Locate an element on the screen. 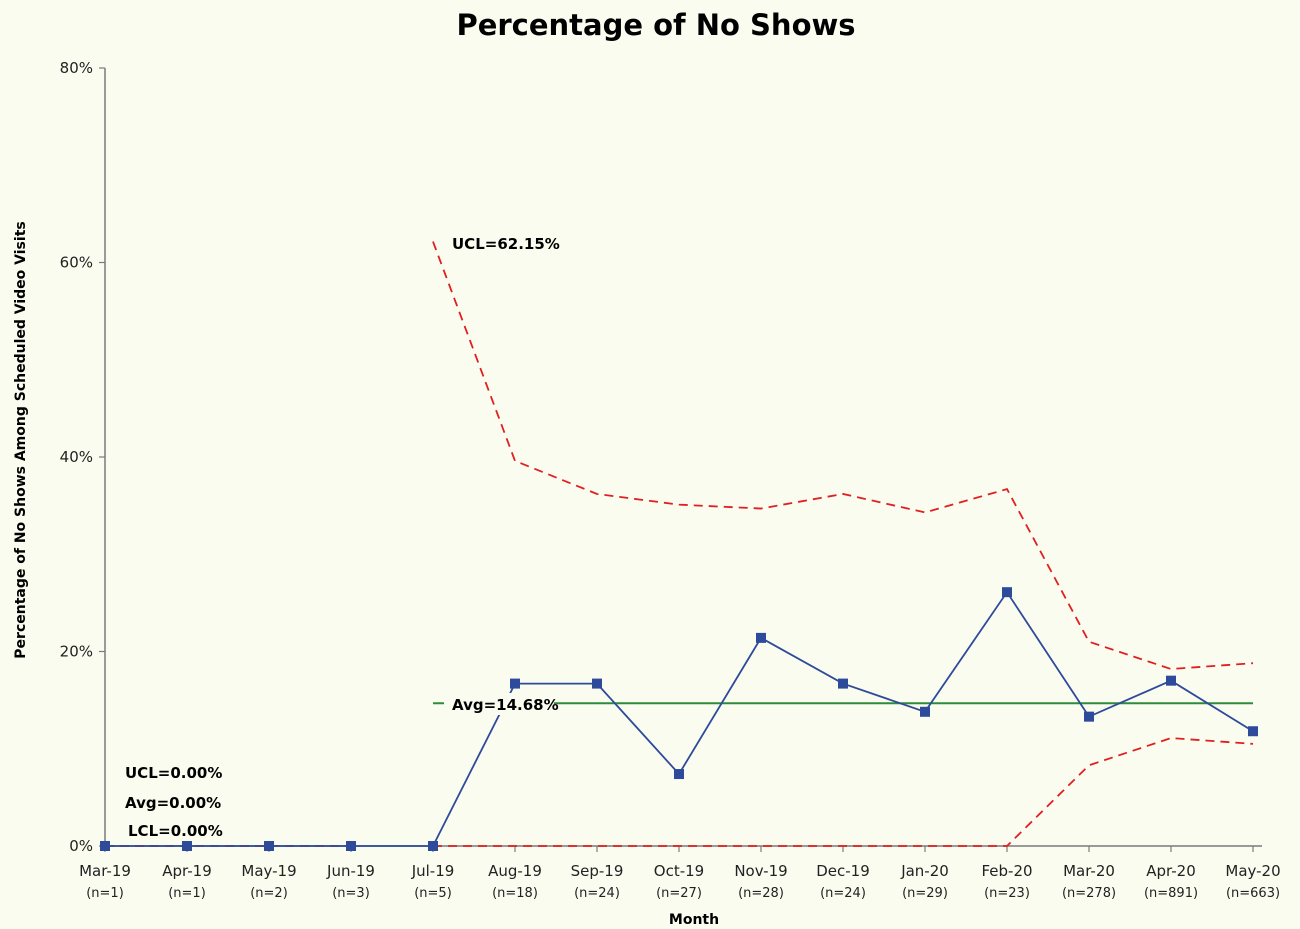  ucl-annotation-phase2: UCL=62.15% is located at coordinates (506, 244).